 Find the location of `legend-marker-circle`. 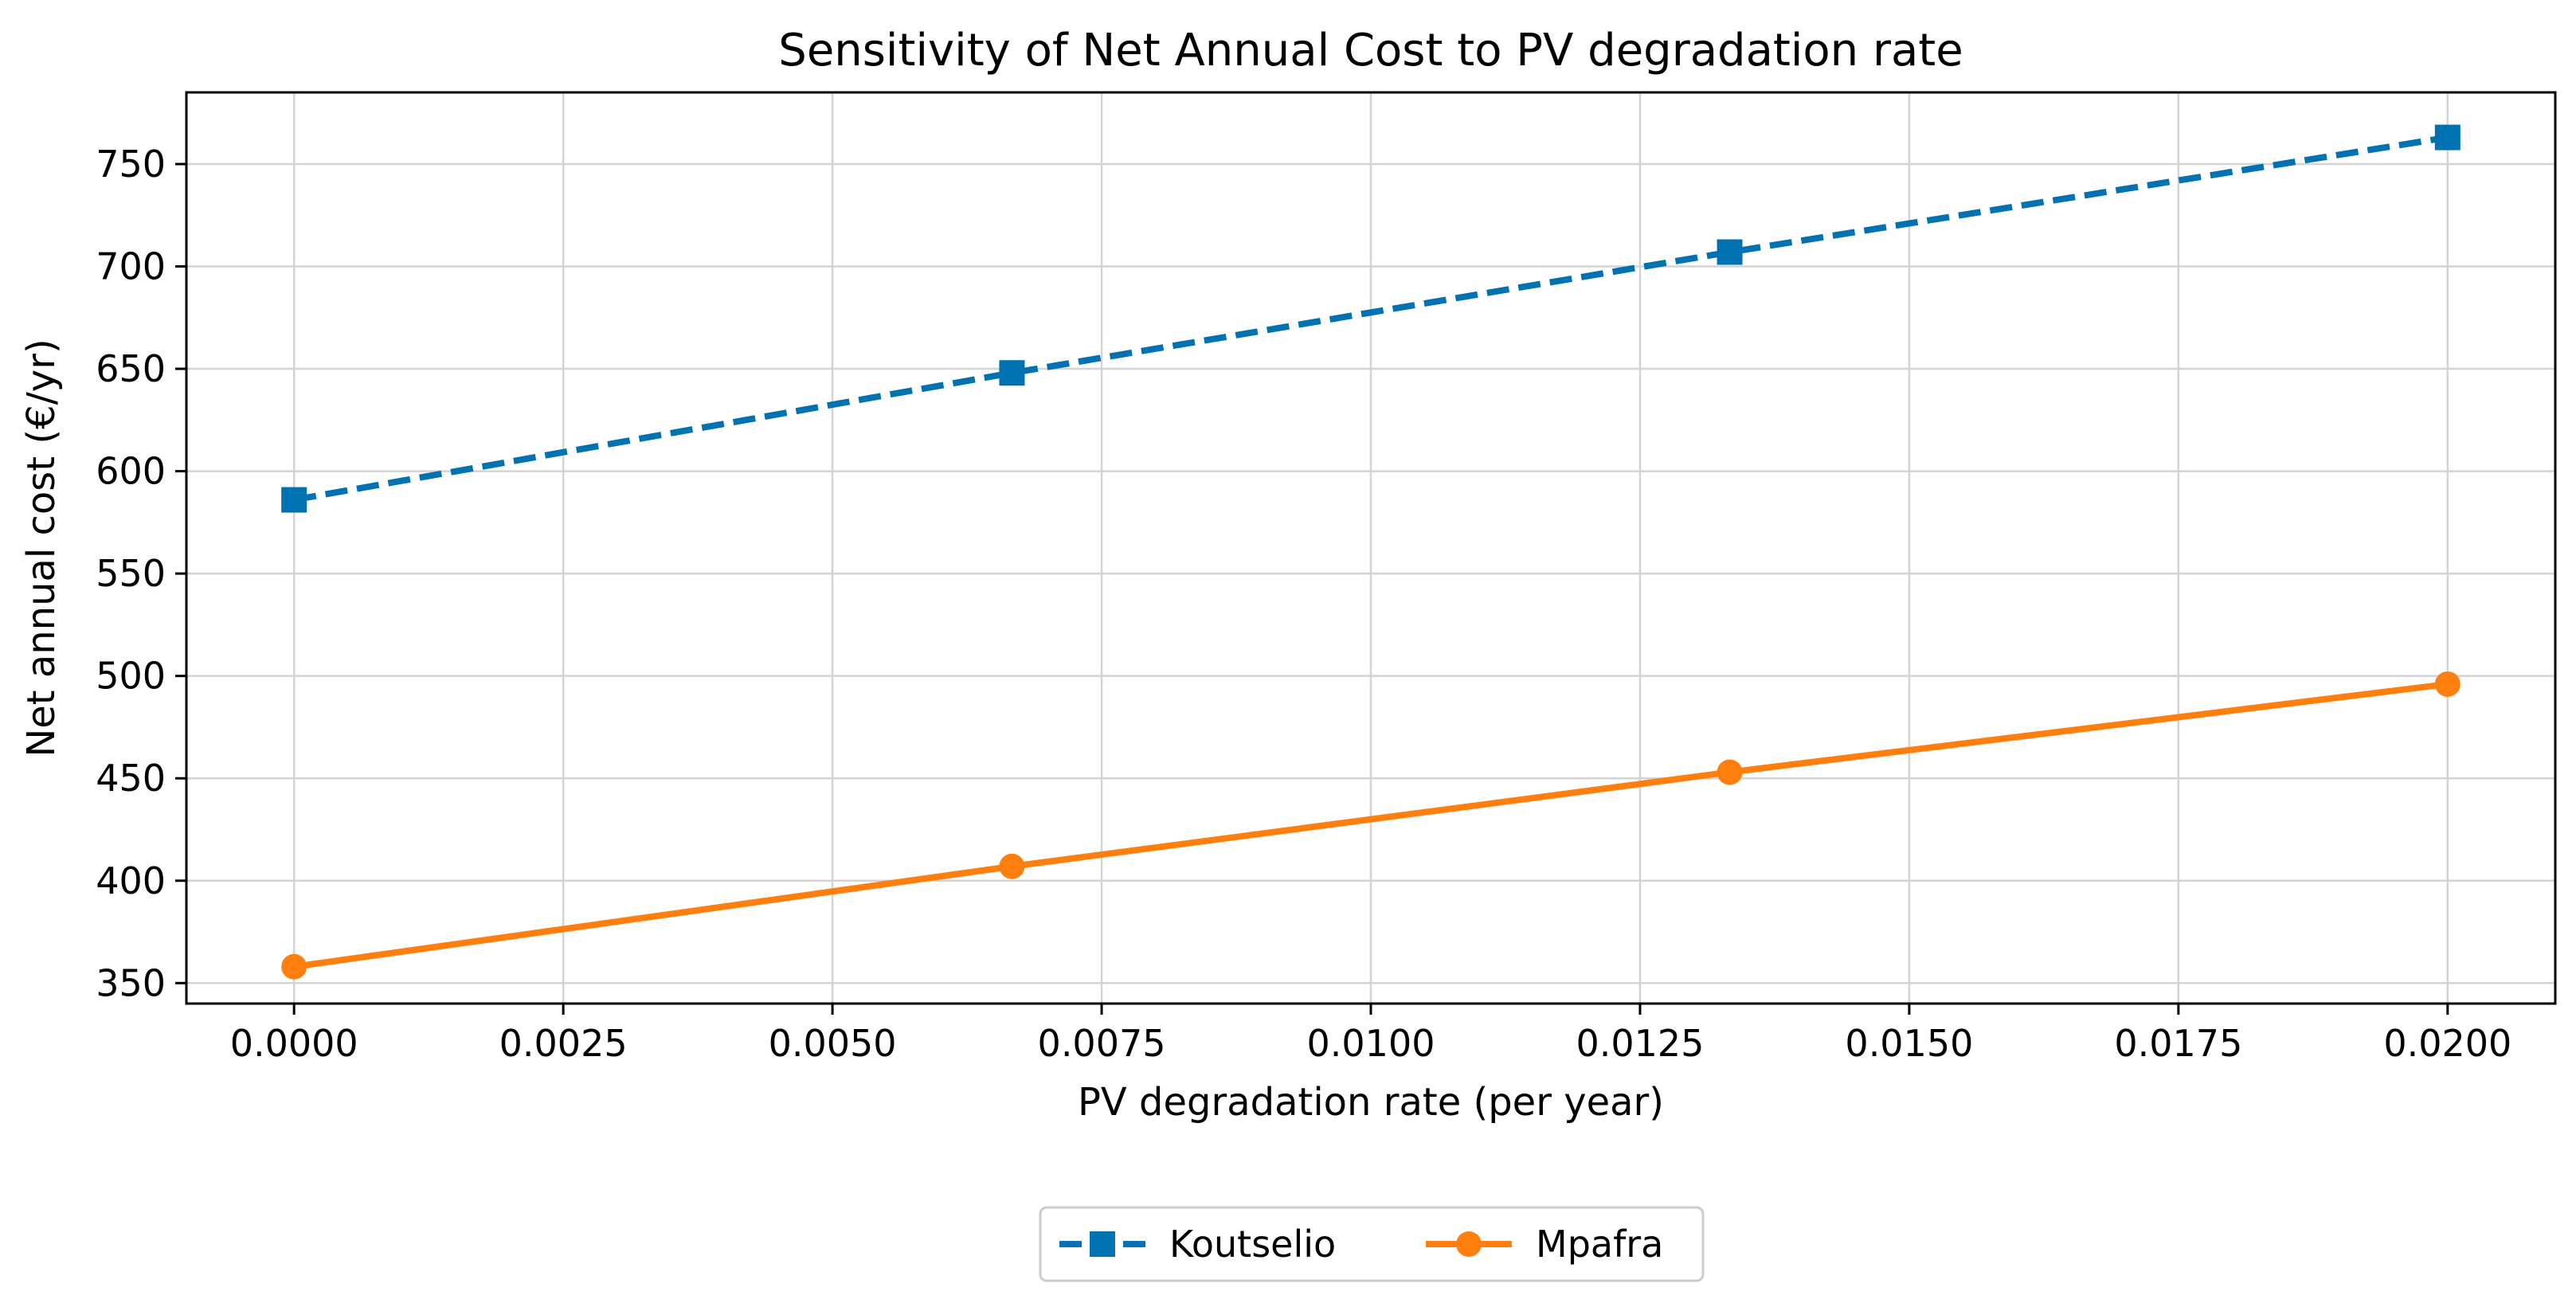

legend-marker-circle is located at coordinates (1469, 1244).